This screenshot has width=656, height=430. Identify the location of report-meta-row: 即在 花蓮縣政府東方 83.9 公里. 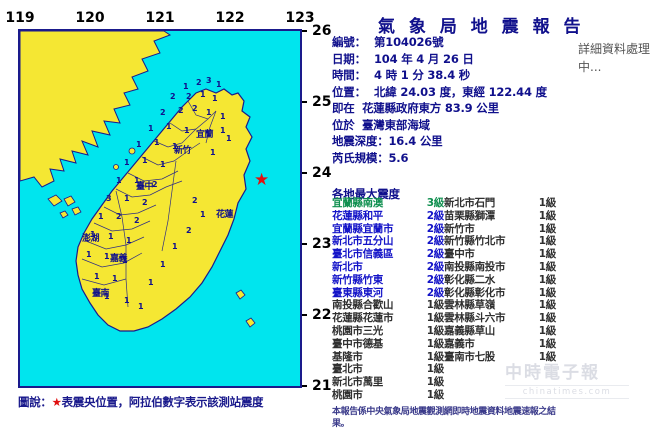
(450, 108).